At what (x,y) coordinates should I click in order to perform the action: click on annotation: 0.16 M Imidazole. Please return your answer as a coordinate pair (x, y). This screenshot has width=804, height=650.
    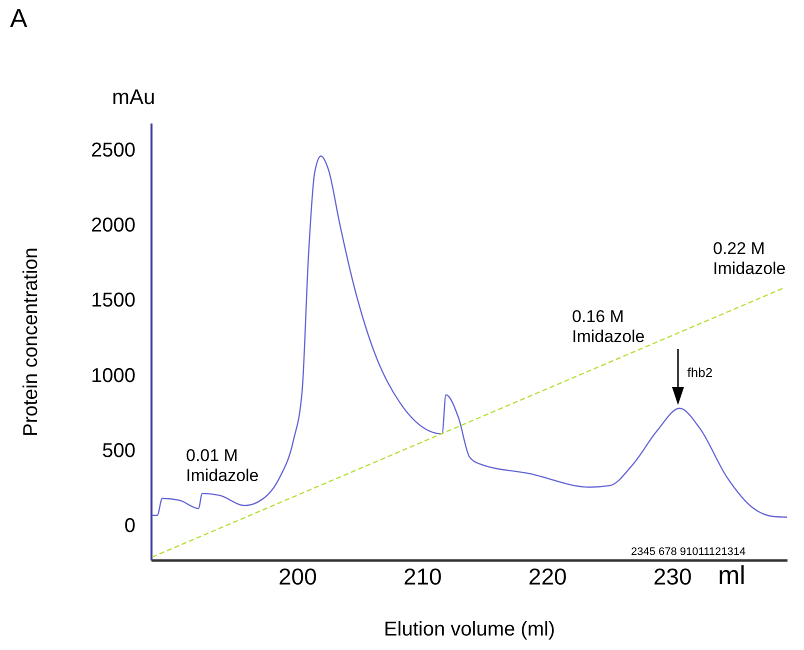
    Looking at the image, I should click on (608, 327).